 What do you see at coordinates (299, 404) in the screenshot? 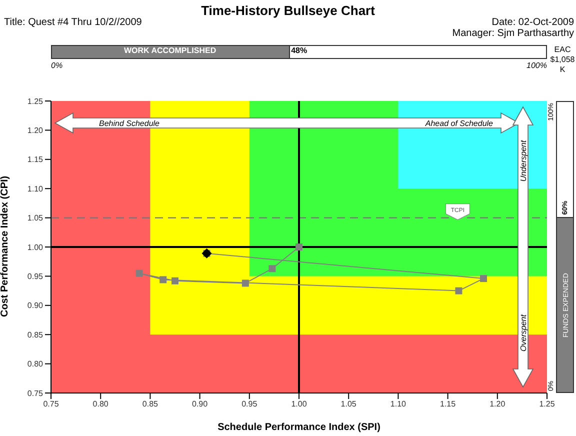
I see `x-tick-label: 1.00` at bounding box center [299, 404].